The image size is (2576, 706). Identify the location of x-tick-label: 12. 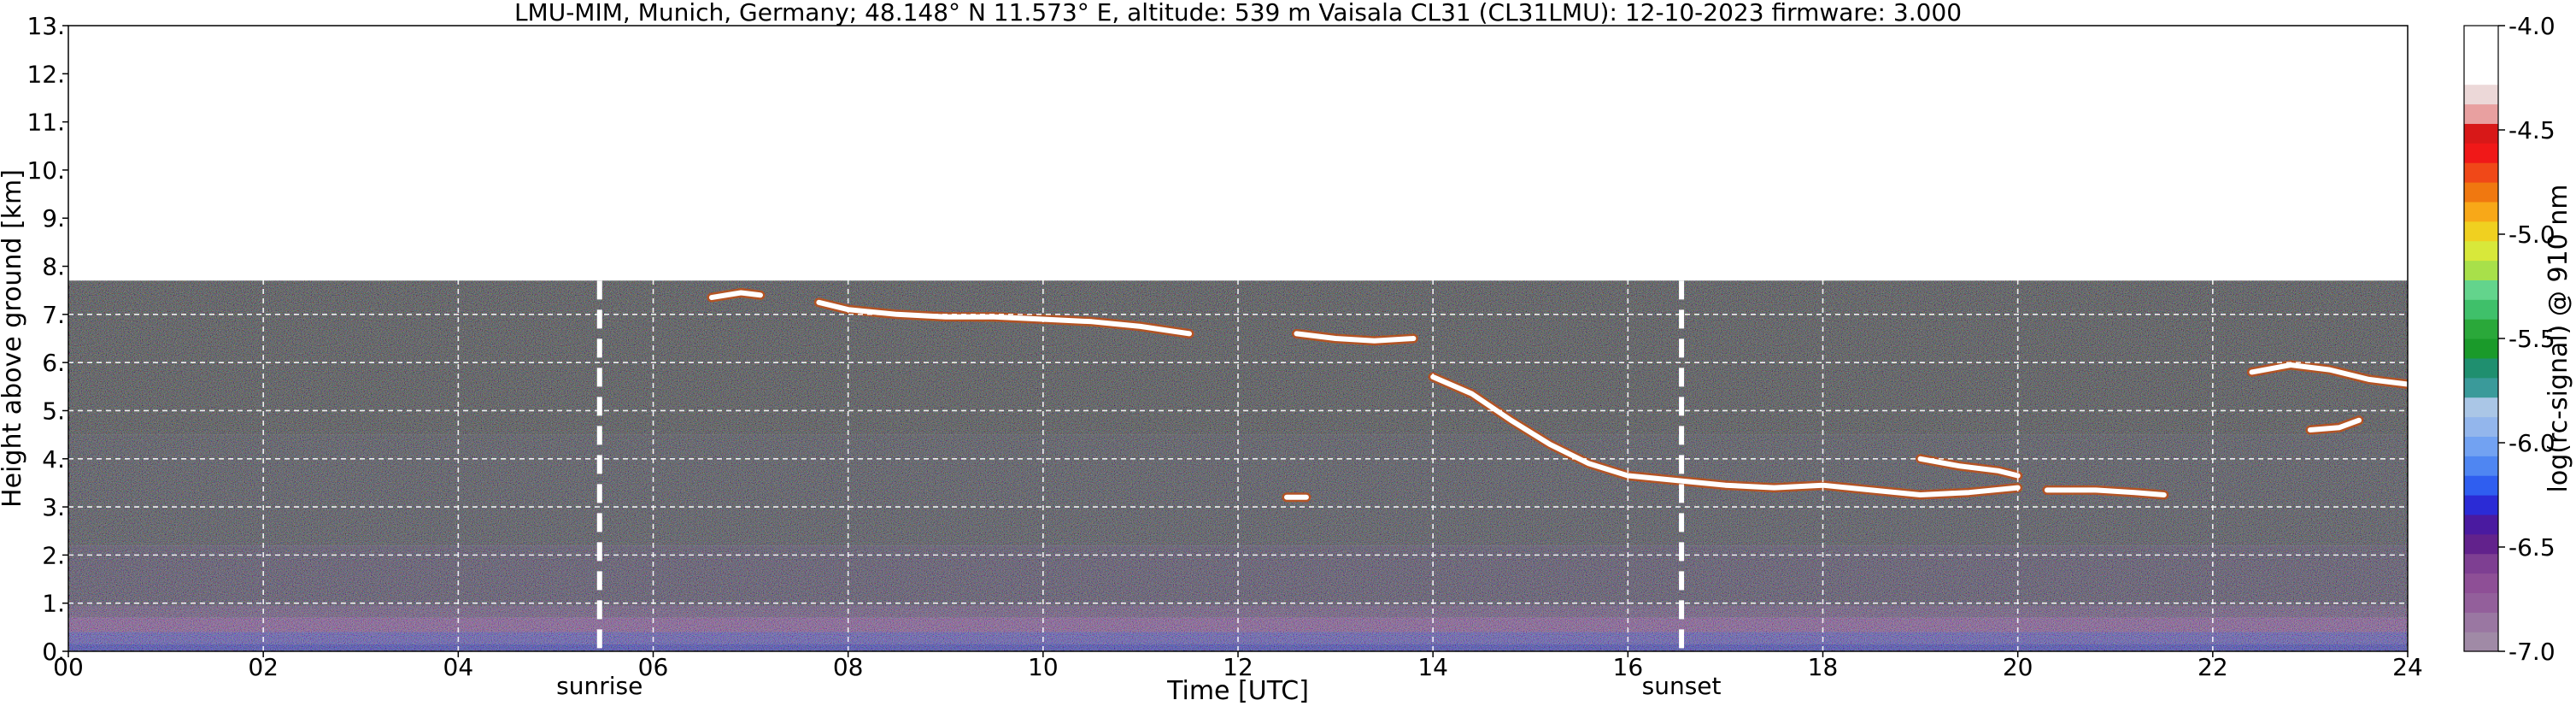
(1238, 667).